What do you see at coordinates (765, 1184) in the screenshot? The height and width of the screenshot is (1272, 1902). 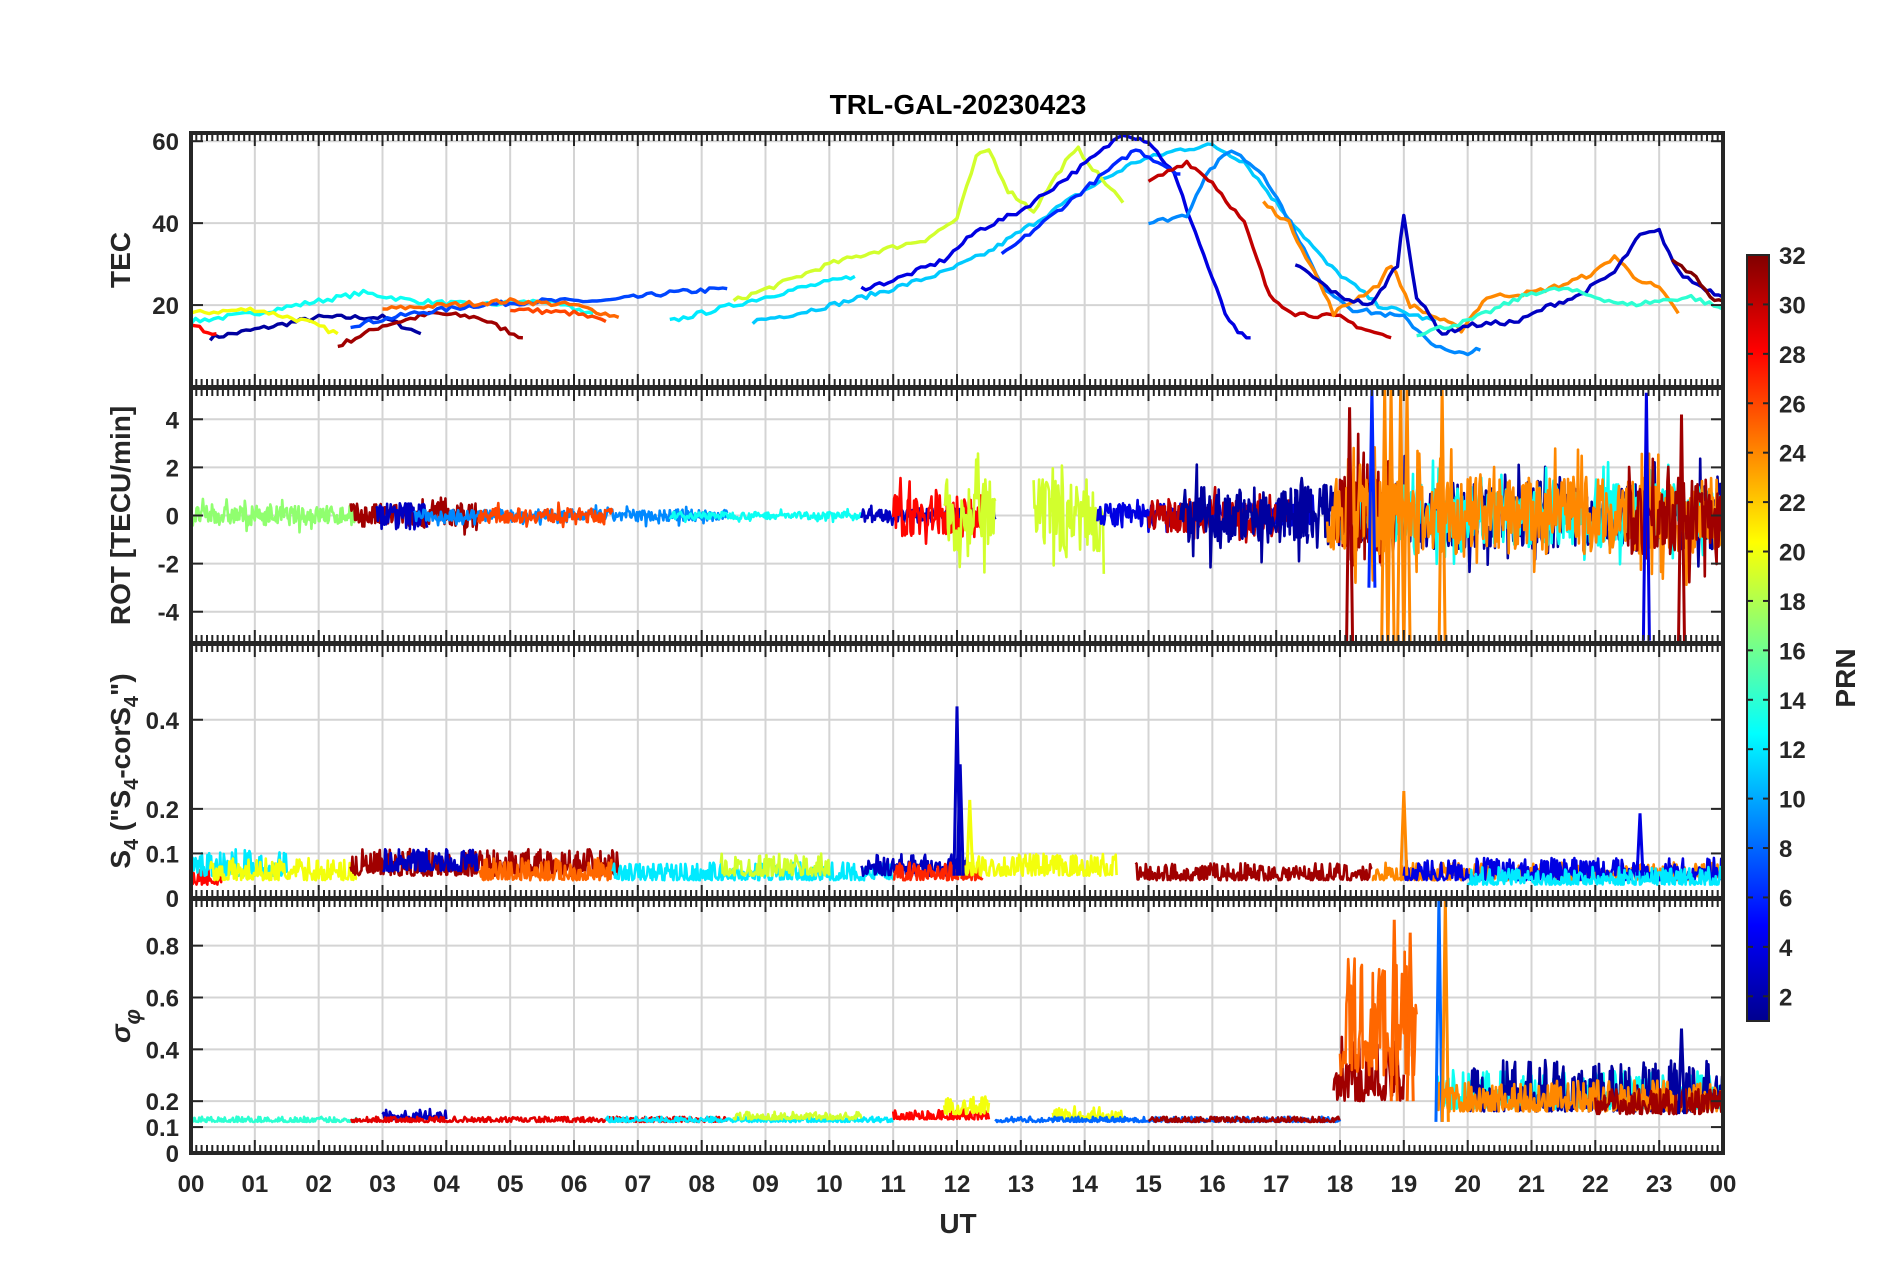 I see `x-tick-label: 09` at bounding box center [765, 1184].